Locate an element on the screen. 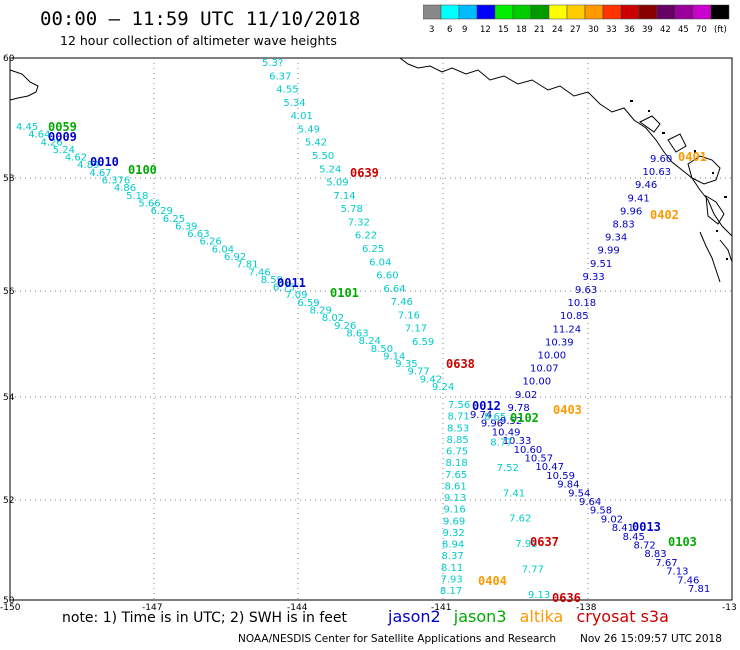  wave-height-value: 9.02 is located at coordinates (612, 519).